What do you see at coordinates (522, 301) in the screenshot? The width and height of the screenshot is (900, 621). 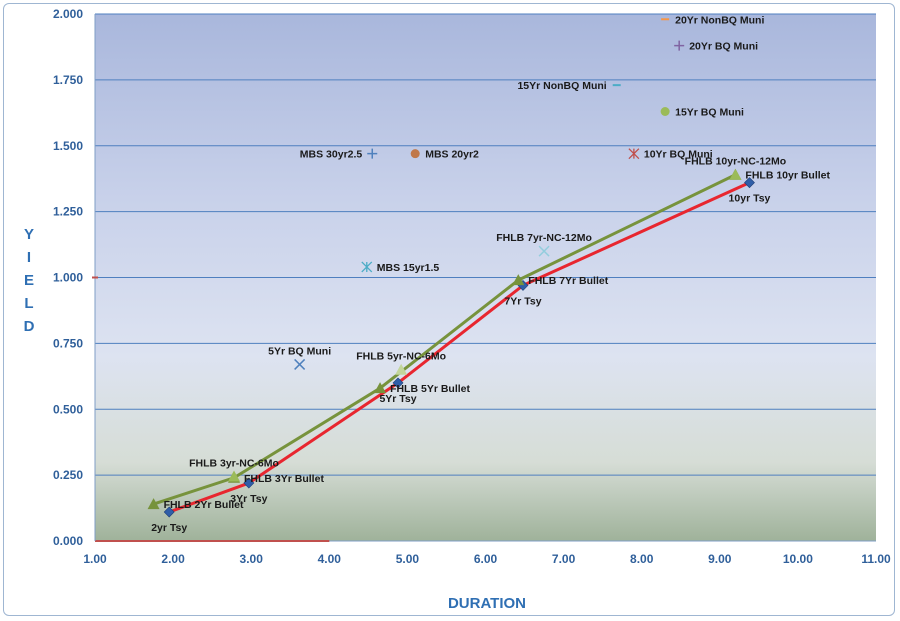 I see `data-label: 7Yr Tsy` at bounding box center [522, 301].